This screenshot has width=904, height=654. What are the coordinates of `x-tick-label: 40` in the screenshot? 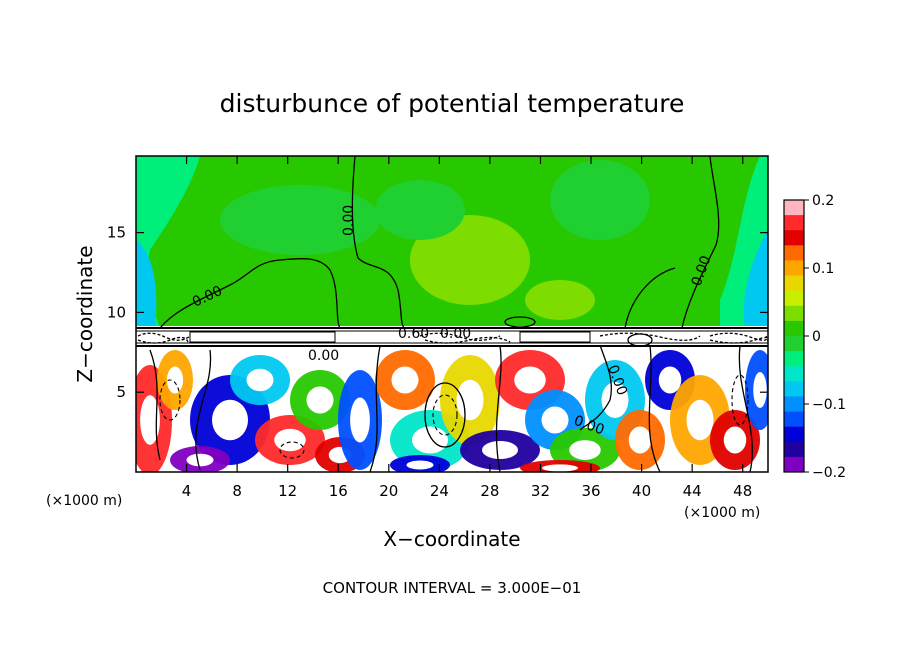 It's located at (641, 491).